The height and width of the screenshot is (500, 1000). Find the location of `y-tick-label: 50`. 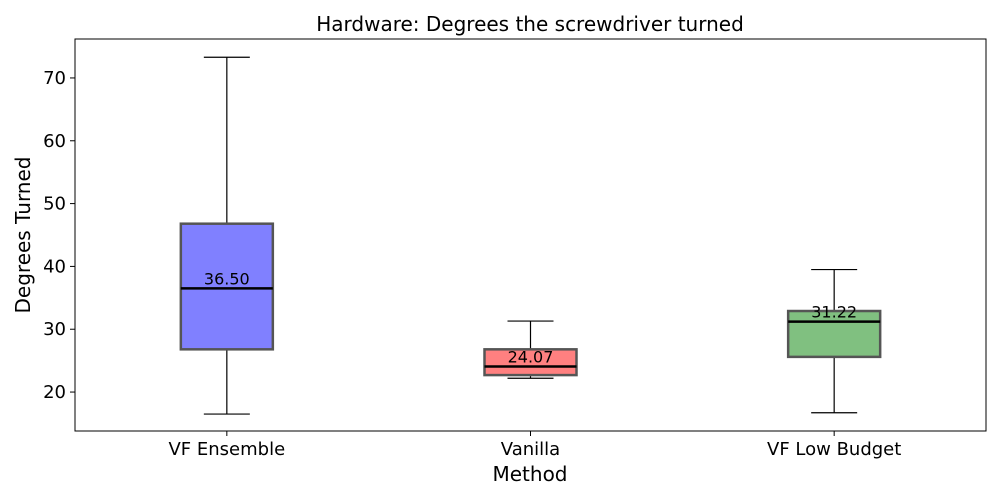

y-tick-label: 50 is located at coordinates (54, 204).